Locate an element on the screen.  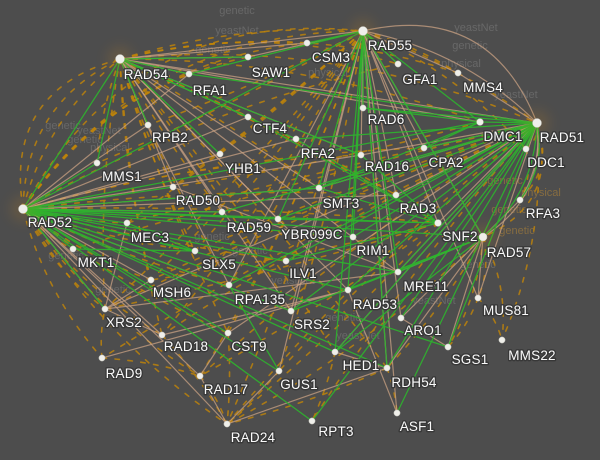
node-RAD24 is located at coordinates (227, 424).